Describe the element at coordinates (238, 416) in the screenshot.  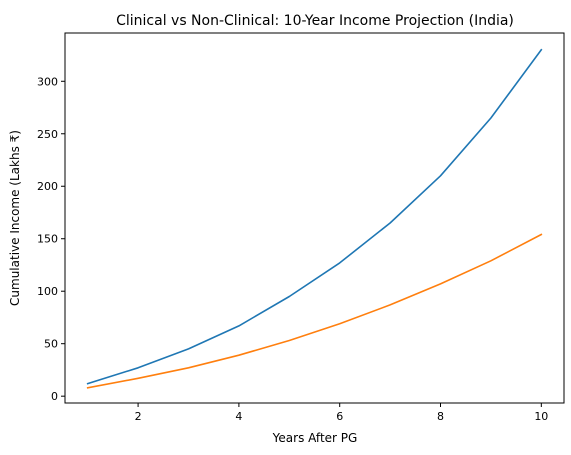
I see `x-tick-label: 4` at that location.